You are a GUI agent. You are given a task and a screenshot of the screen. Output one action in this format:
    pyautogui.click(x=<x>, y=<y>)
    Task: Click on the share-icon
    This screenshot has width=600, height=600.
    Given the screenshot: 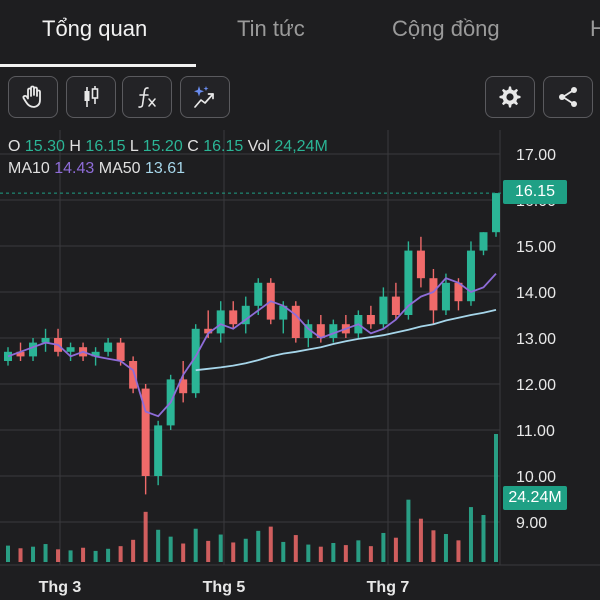 What is the action you would take?
    pyautogui.click(x=568, y=97)
    